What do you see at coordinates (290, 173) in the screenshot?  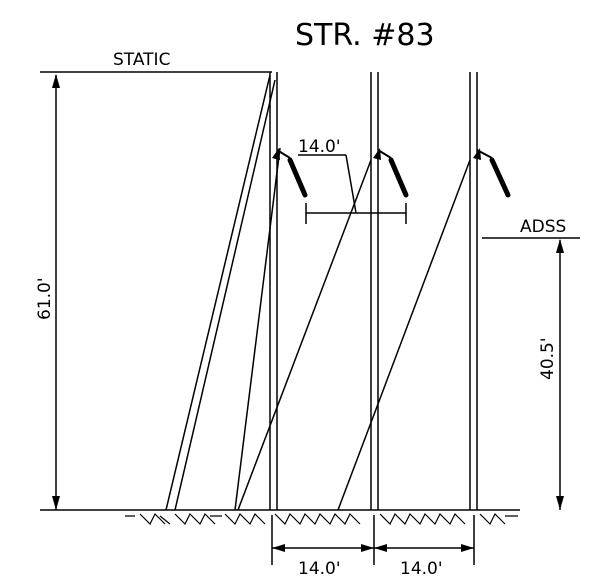 I see `insulator-left-icon` at bounding box center [290, 173].